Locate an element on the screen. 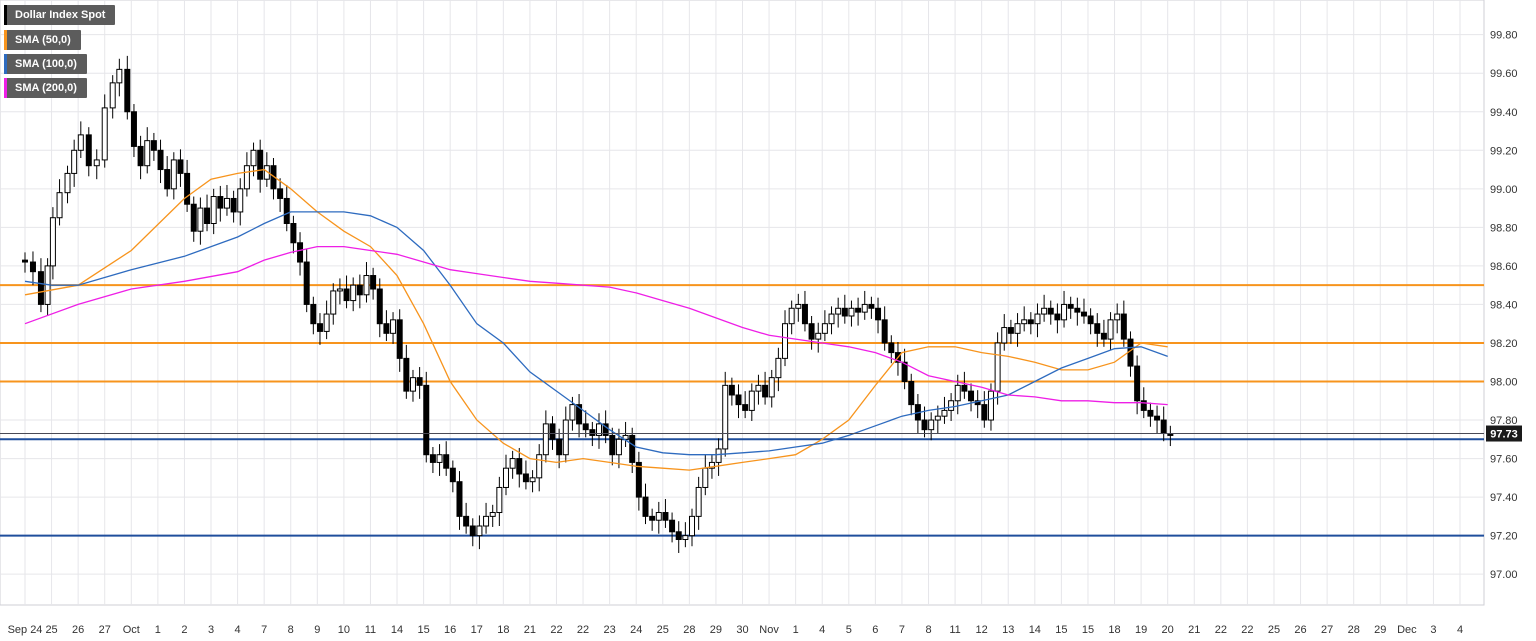  y-tick-label: 99.80 is located at coordinates (1504, 36).